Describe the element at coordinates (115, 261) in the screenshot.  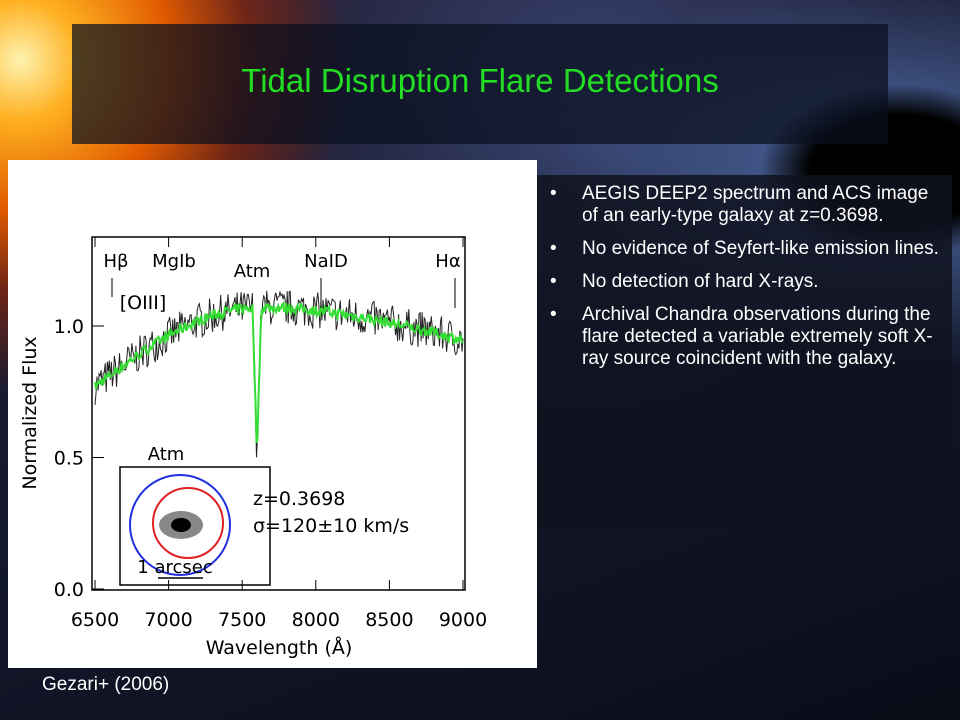
I see `line-label: Hβ` at that location.